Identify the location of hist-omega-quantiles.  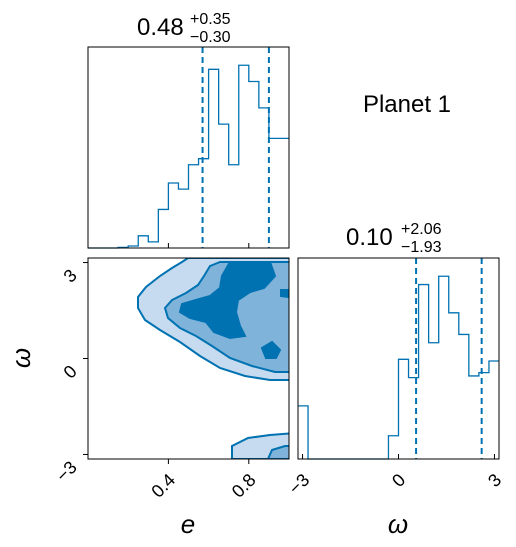
(449, 358).